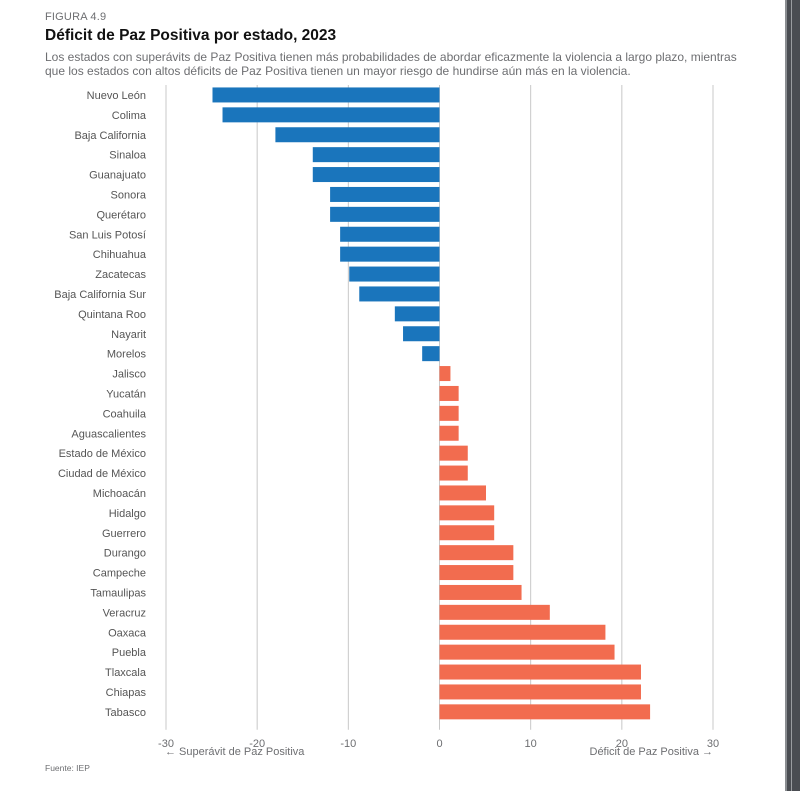  Describe the element at coordinates (120, 275) in the screenshot. I see `category-label: Zacatecas` at that location.